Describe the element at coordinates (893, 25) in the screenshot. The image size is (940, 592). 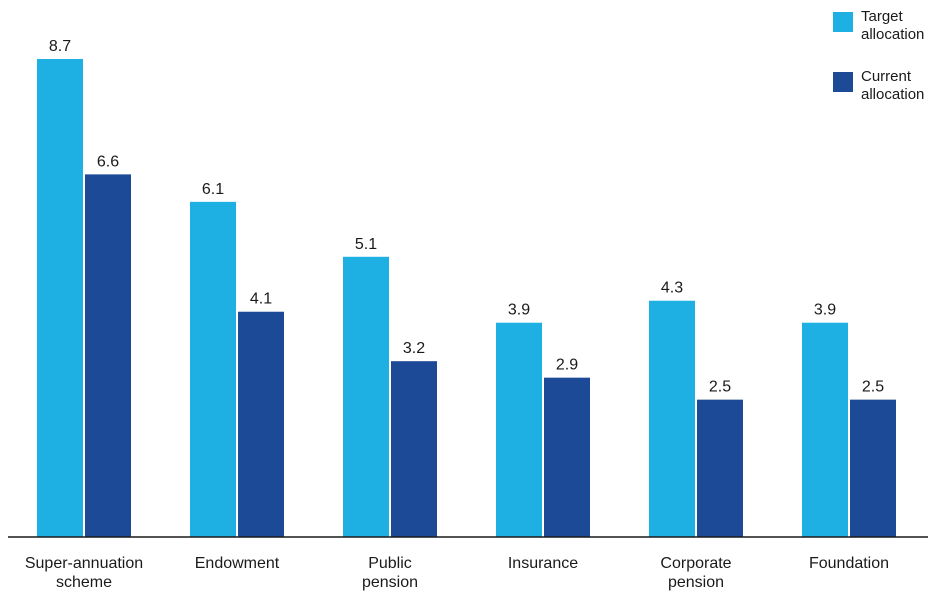
I see `legend-label-target: Target allocation` at that location.